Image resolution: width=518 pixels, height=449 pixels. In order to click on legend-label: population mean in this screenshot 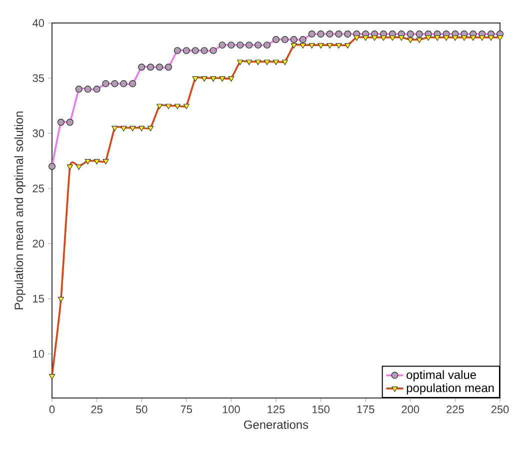, I will do `click(450, 389)`.